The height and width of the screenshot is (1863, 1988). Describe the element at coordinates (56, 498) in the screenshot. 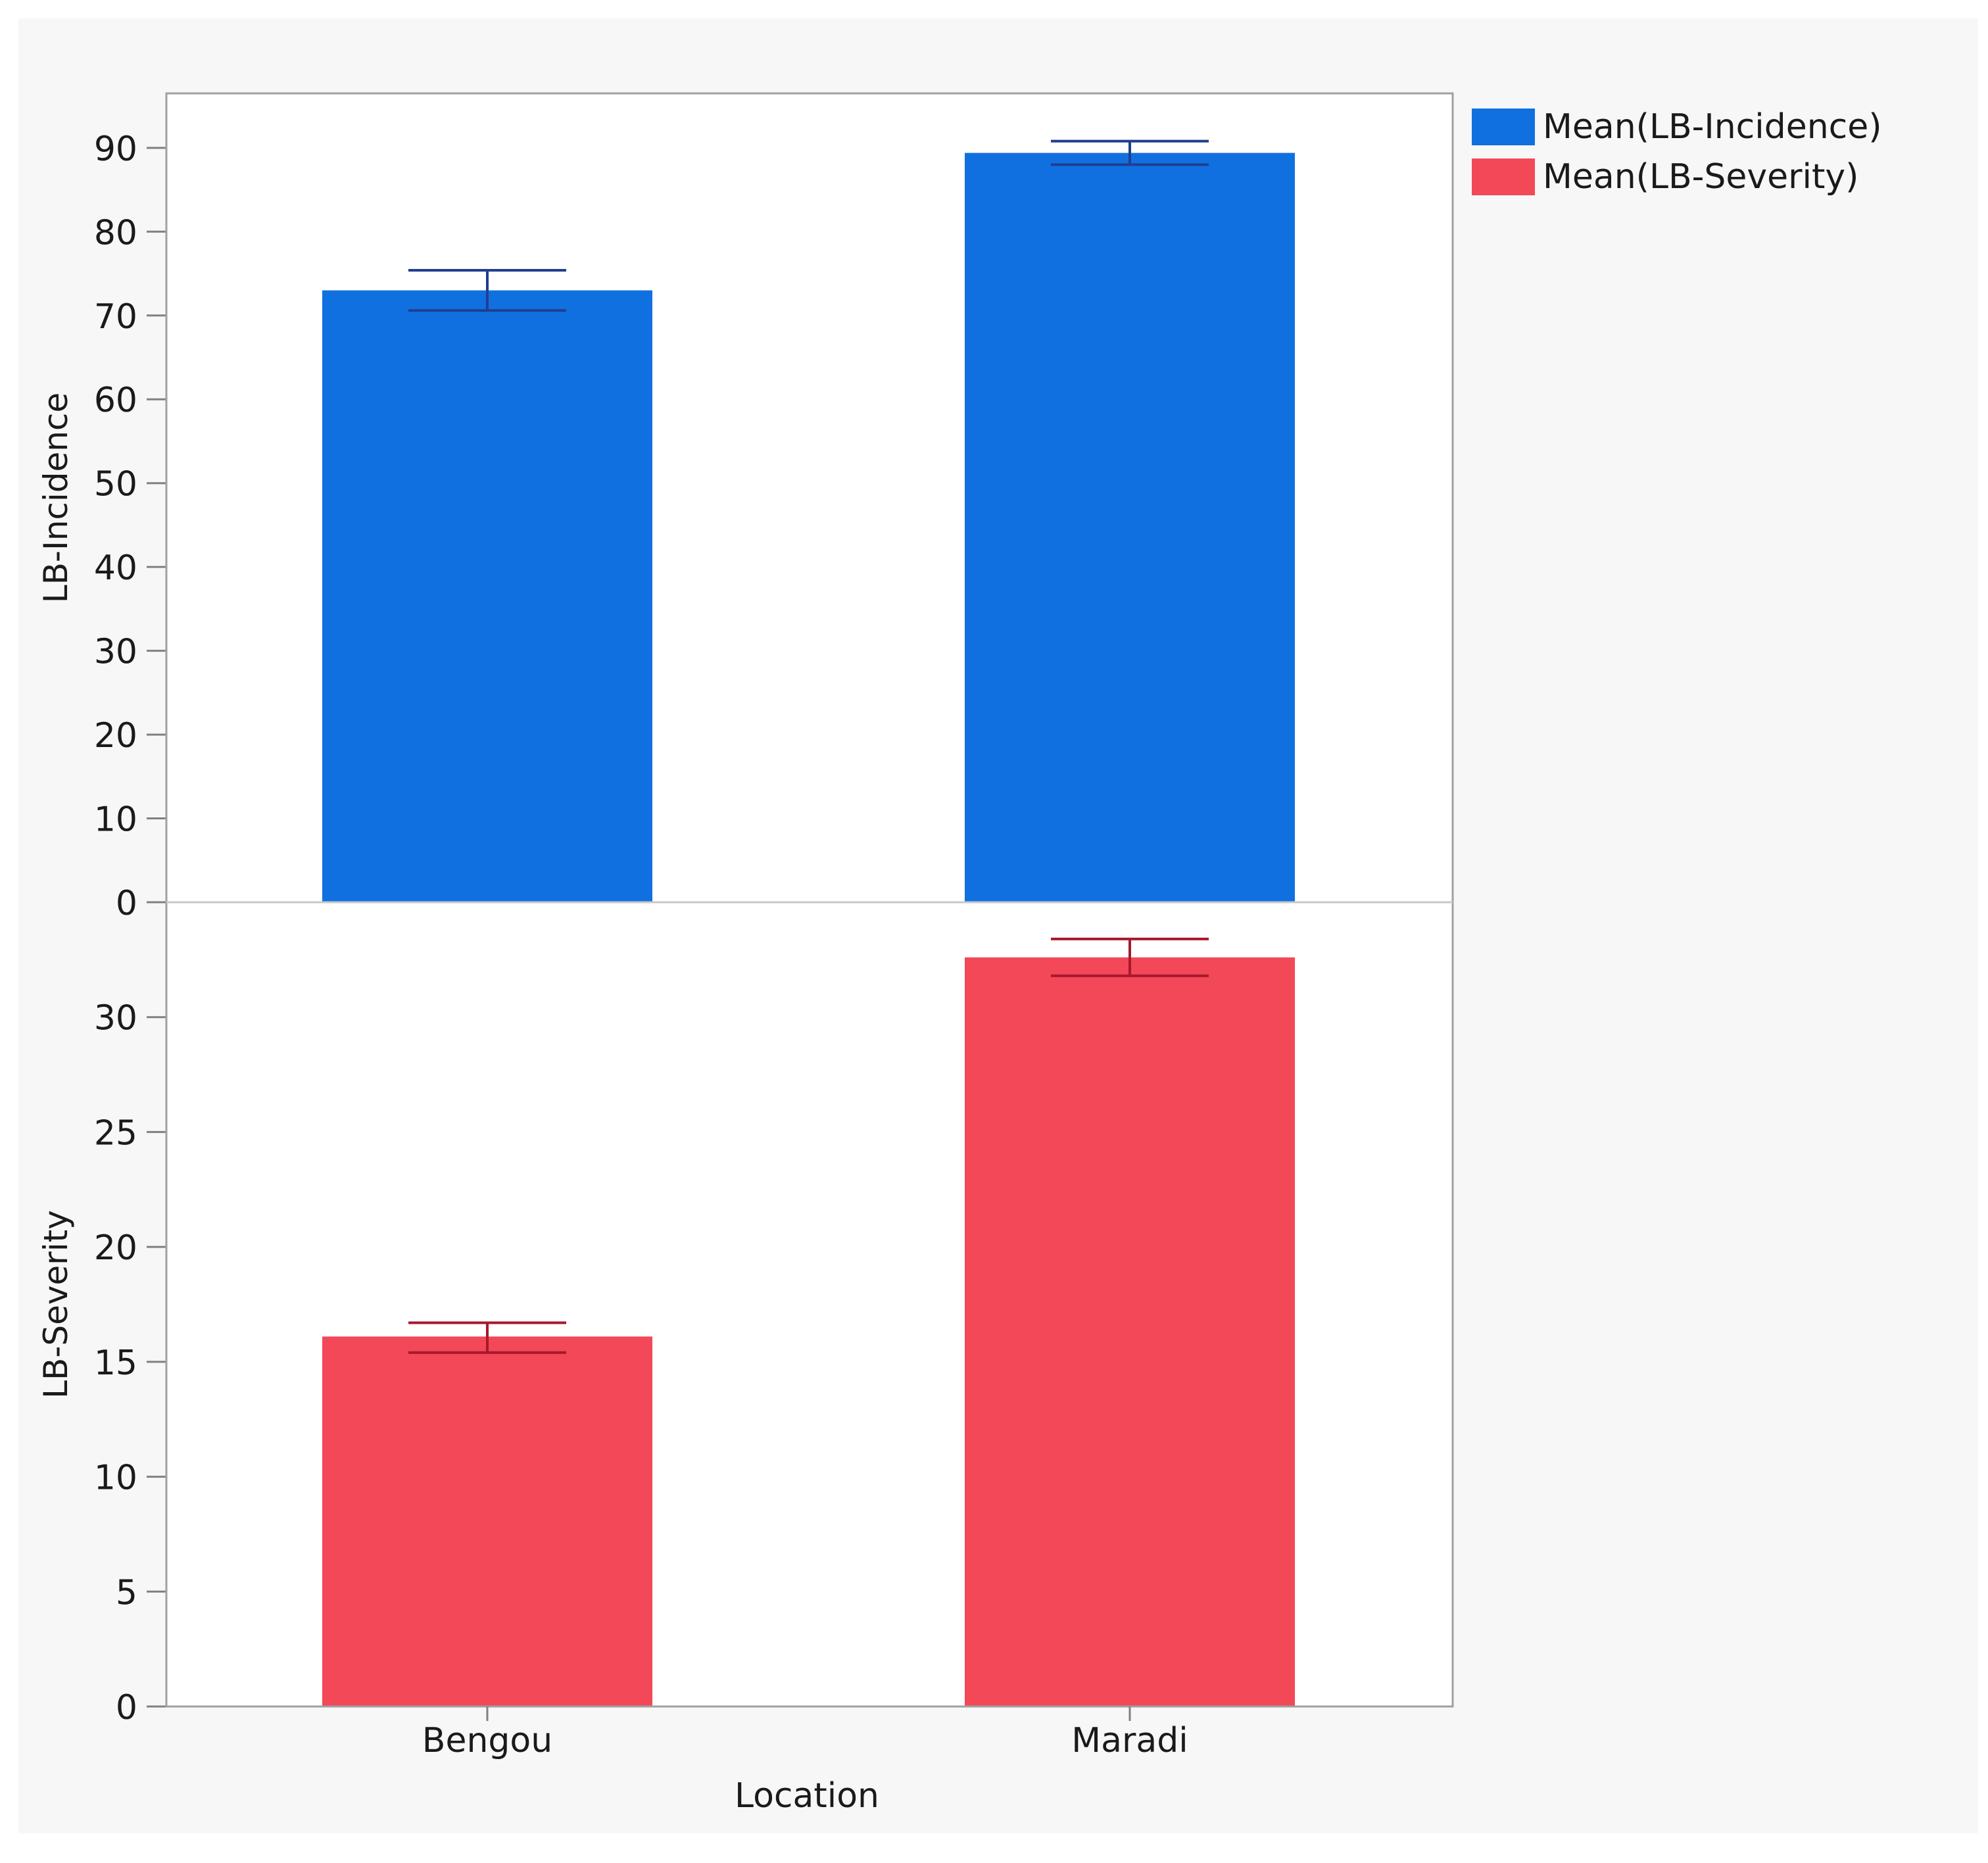

I see `y-axis-label: LB-Incidence` at that location.